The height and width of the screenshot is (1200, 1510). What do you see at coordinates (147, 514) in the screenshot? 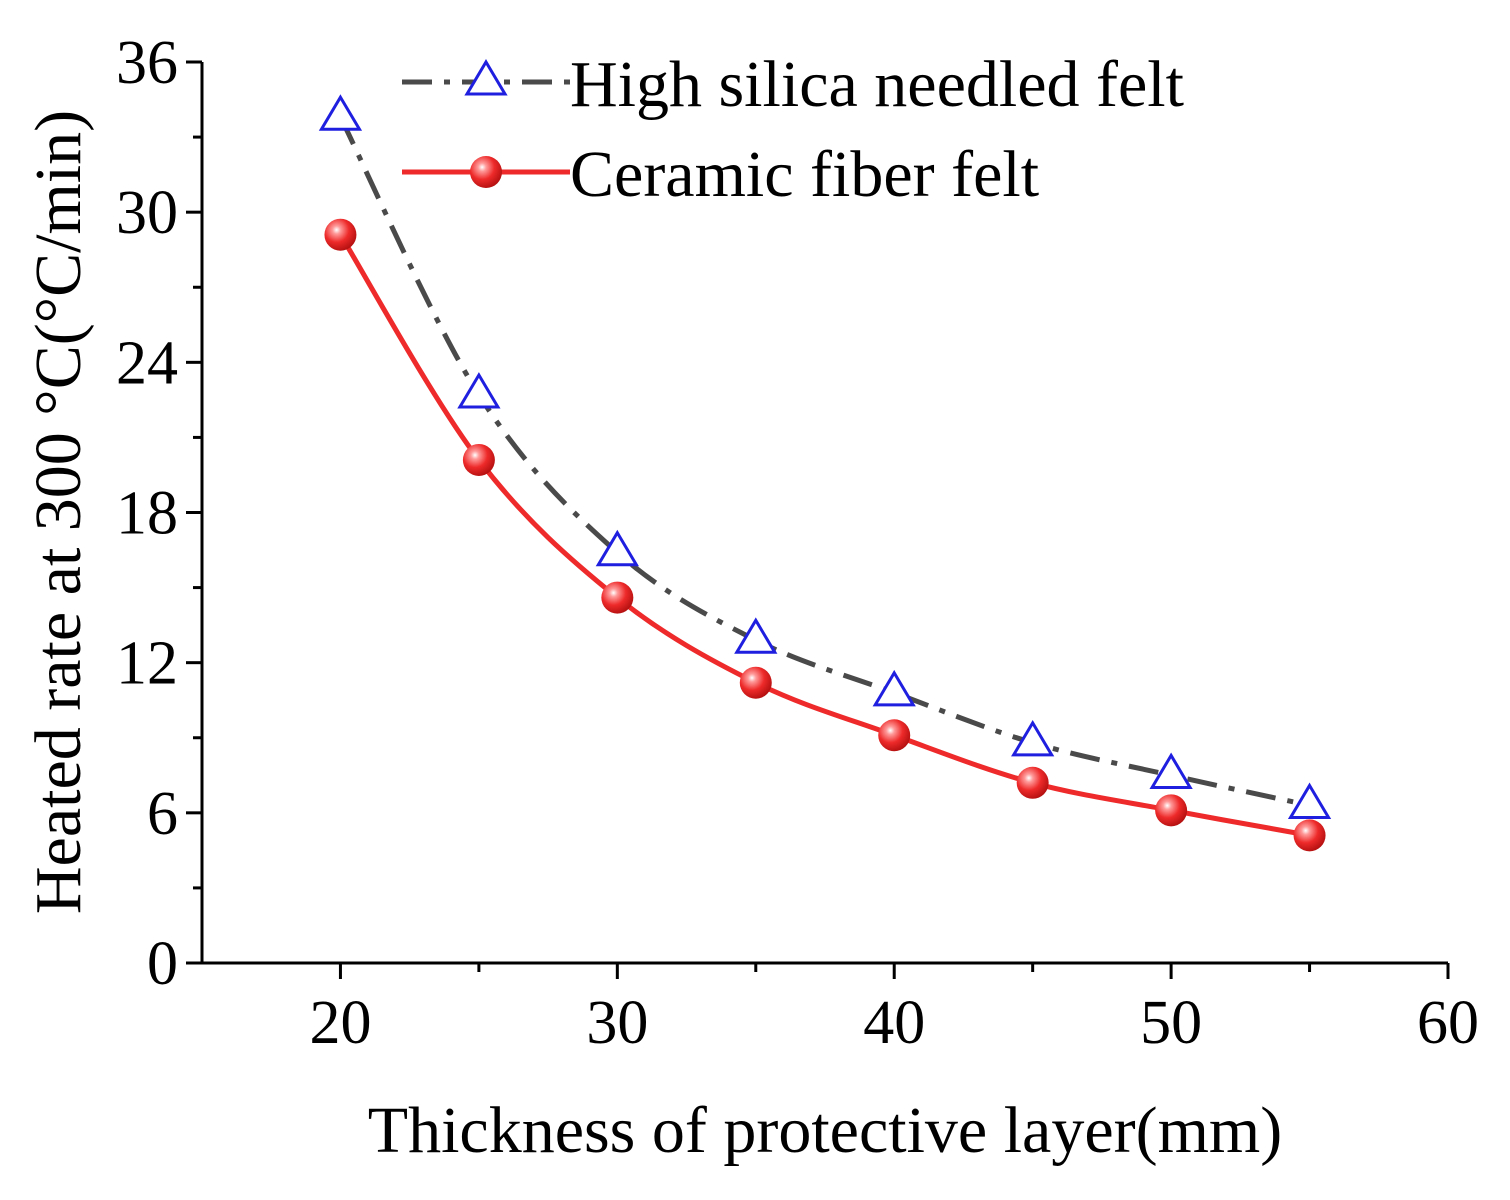
I see `y-tick-label: 18` at bounding box center [147, 514].